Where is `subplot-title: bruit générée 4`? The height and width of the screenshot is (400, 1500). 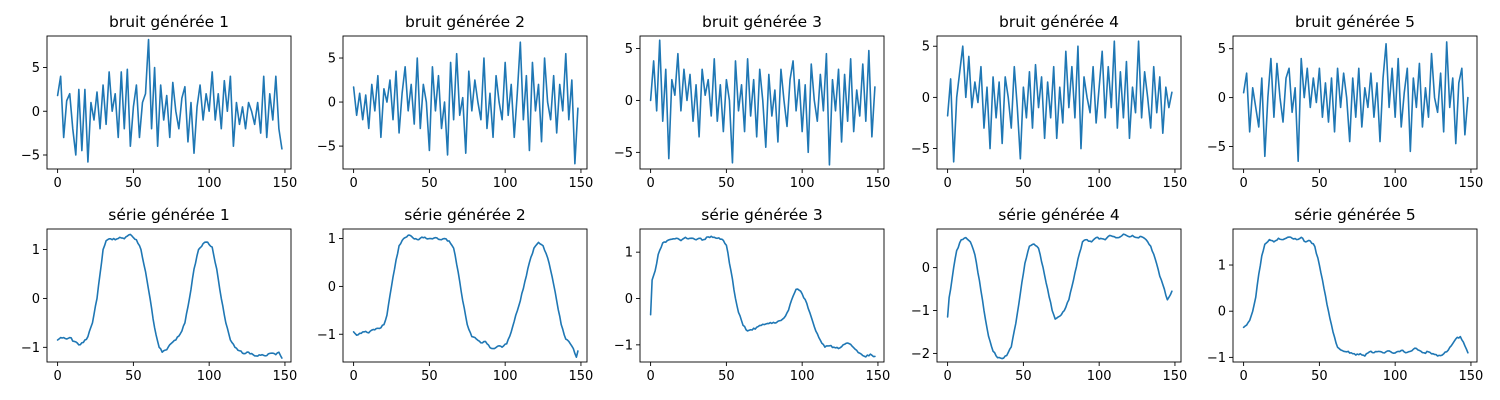 subplot-title: bruit générée 4 is located at coordinates (1059, 22).